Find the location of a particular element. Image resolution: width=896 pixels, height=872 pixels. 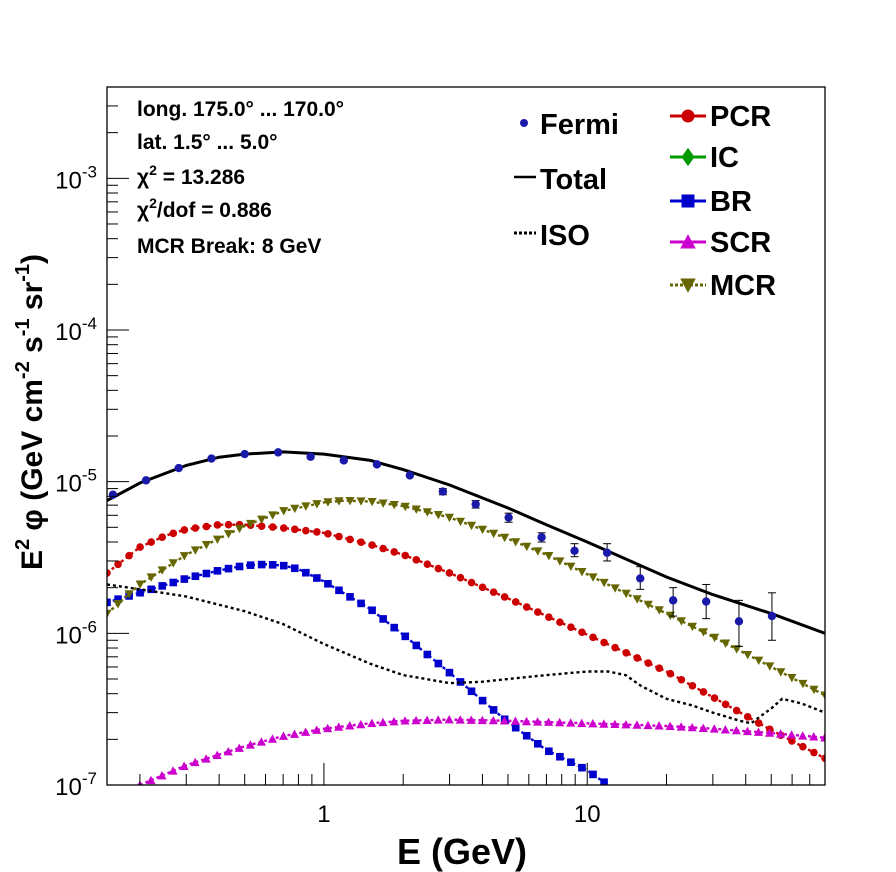

legend-label: Total is located at coordinates (573, 180).